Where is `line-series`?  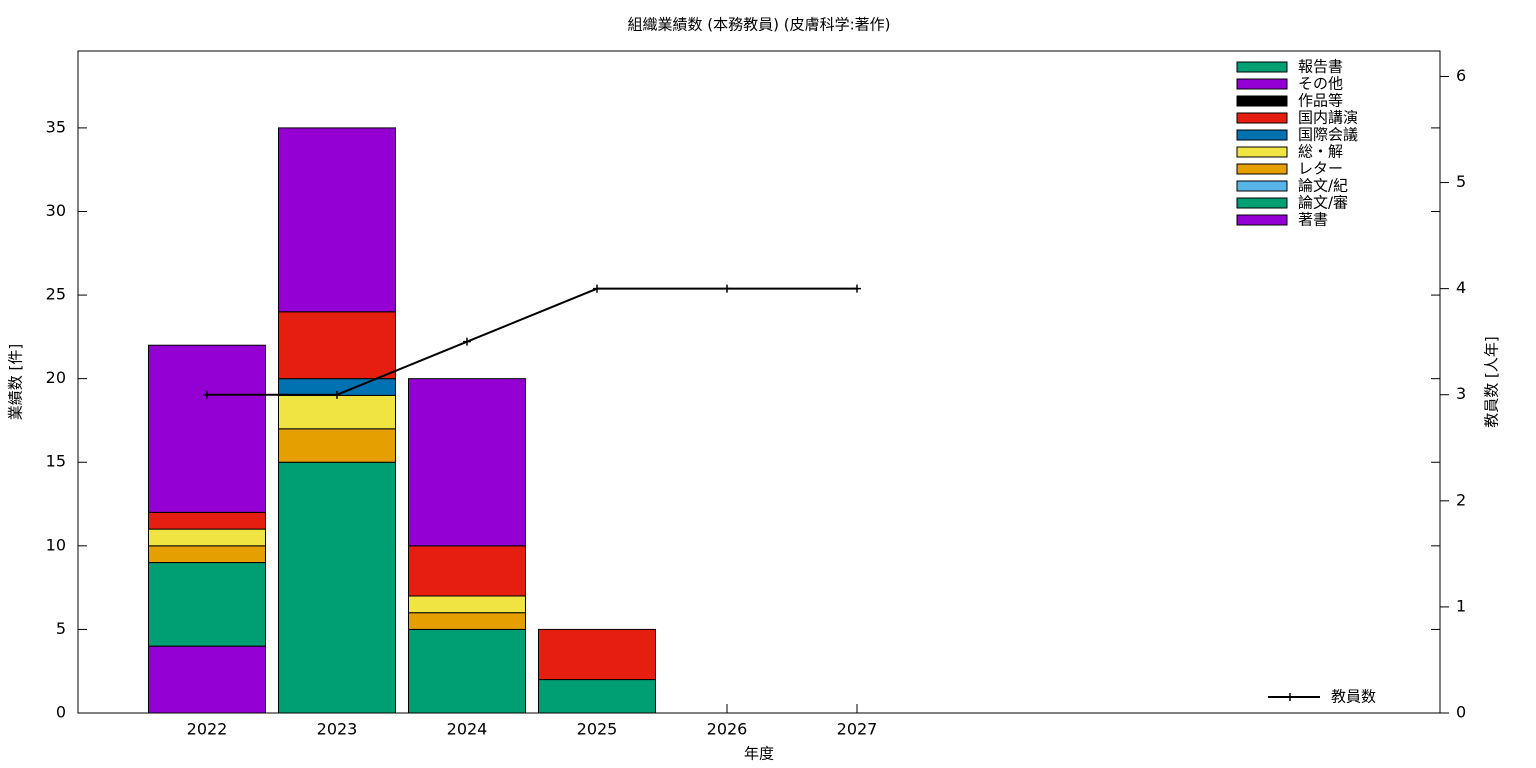
line-series is located at coordinates (532, 341).